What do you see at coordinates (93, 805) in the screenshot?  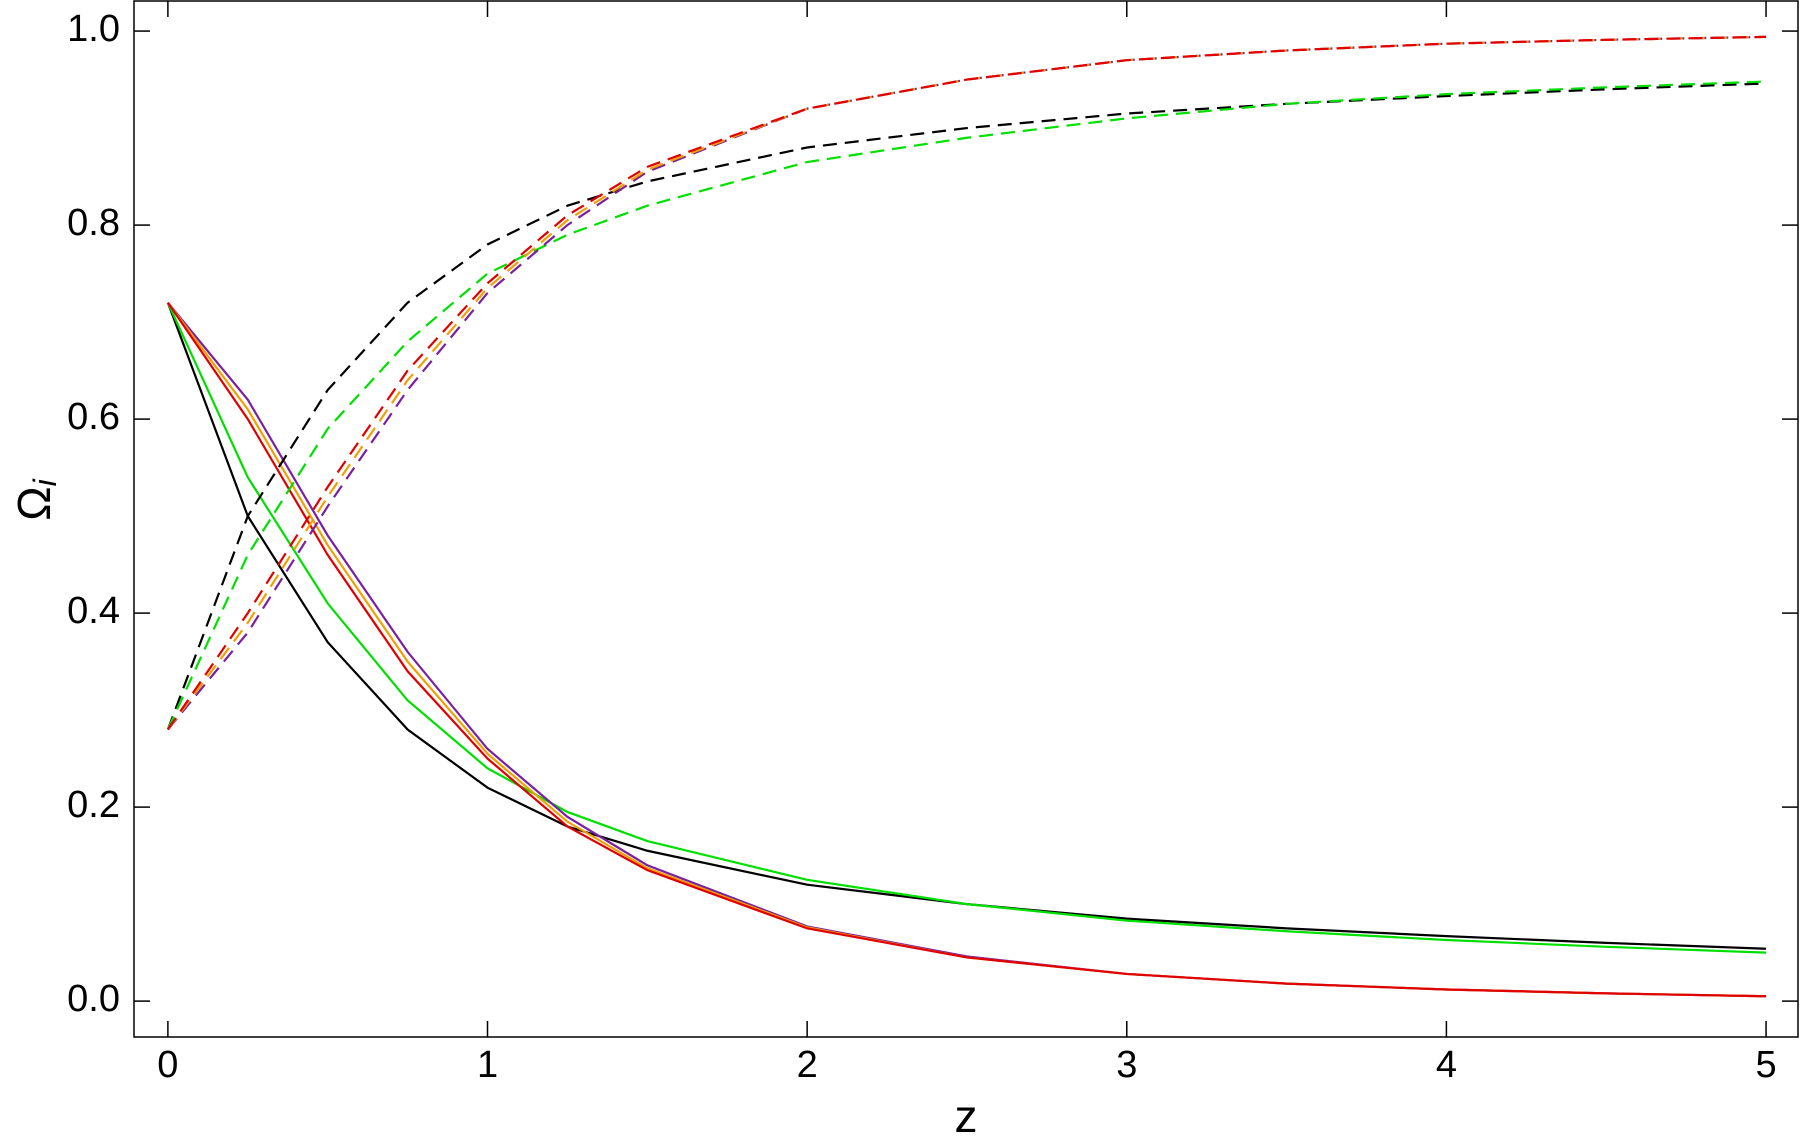 I see `y-tick-label: 0.2` at bounding box center [93, 805].